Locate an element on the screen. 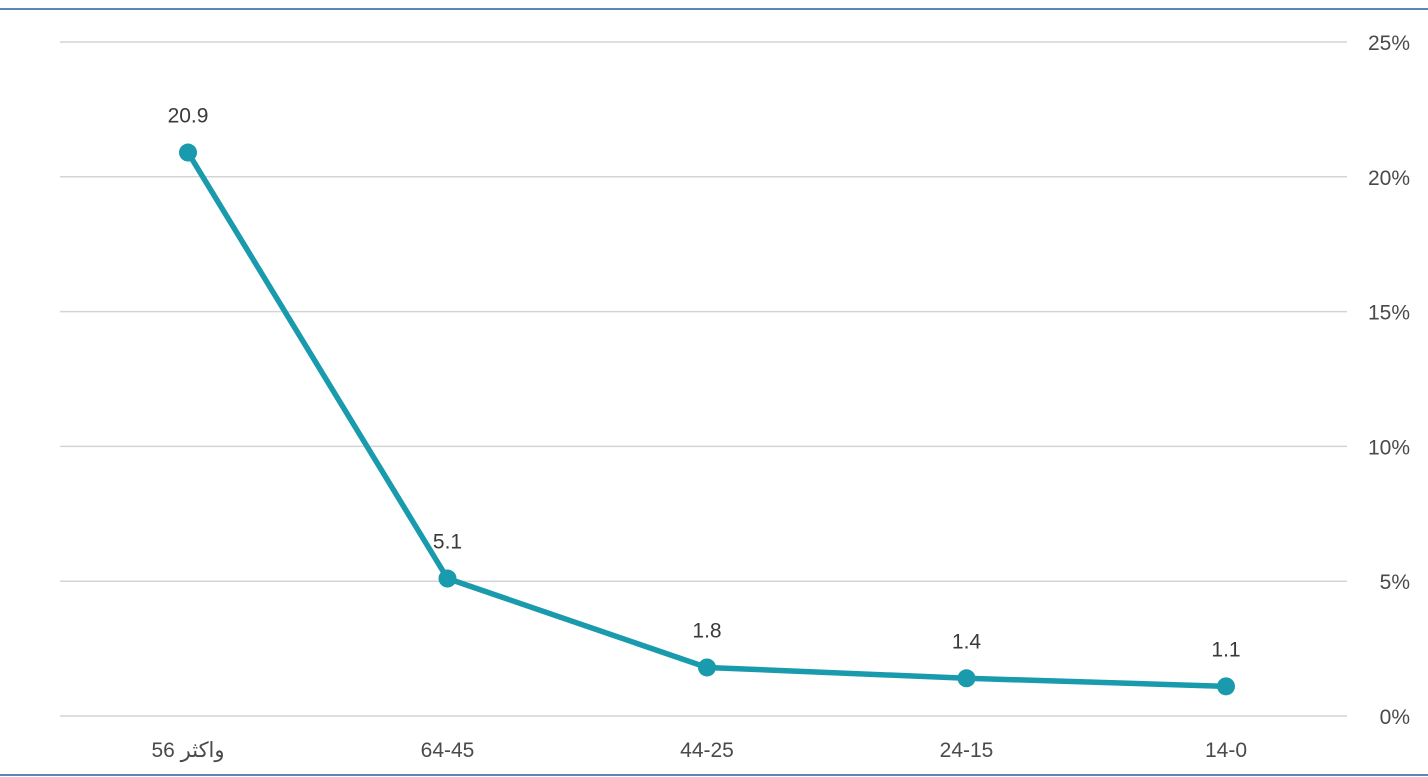  y-tick-label: 20% is located at coordinates (1389, 178).